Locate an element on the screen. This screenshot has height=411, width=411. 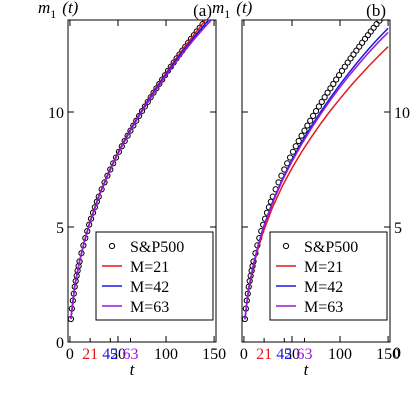
y-tick-label: 0 is located at coordinates (60, 343).